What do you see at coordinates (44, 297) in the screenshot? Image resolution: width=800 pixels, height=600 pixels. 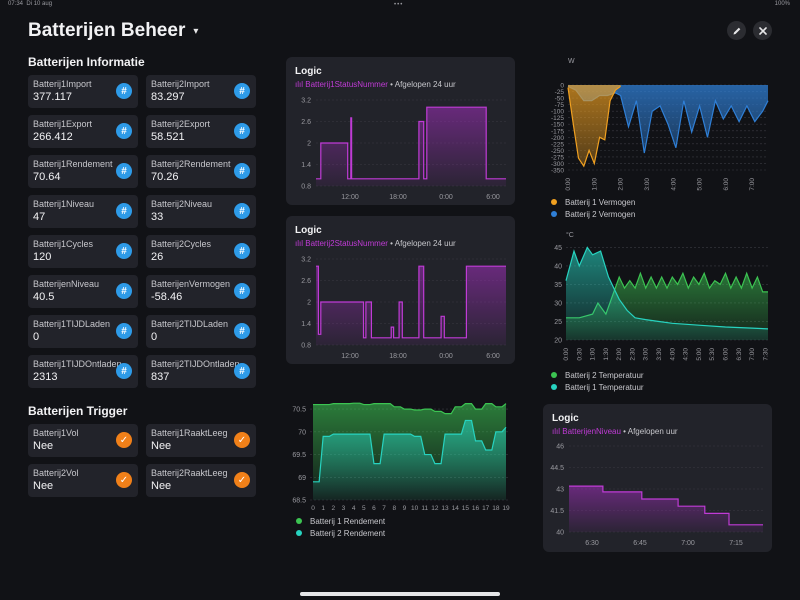 I see `card-value: 40.5` at bounding box center [44, 297].